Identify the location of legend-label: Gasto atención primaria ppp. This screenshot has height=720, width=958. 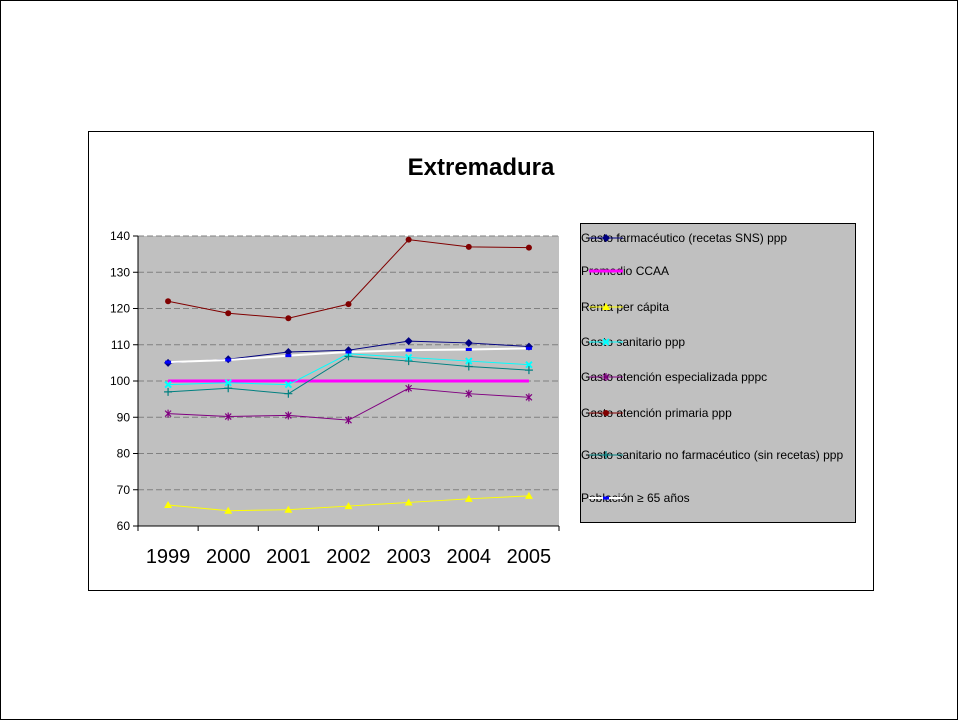
(656, 413).